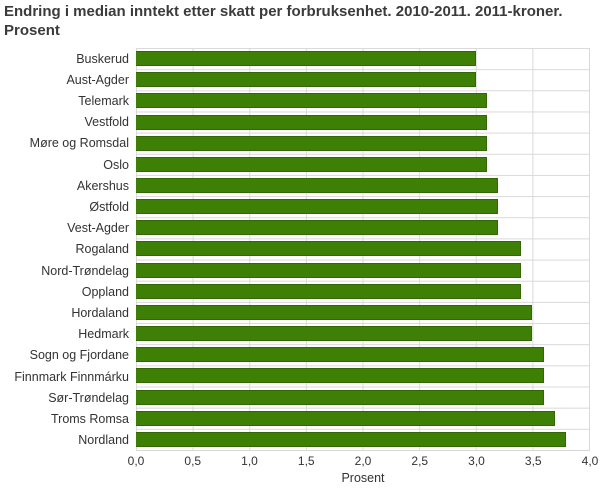 This screenshot has width=610, height=488. What do you see at coordinates (420, 461) in the screenshot?
I see `x-tick-label: 2,5` at bounding box center [420, 461].